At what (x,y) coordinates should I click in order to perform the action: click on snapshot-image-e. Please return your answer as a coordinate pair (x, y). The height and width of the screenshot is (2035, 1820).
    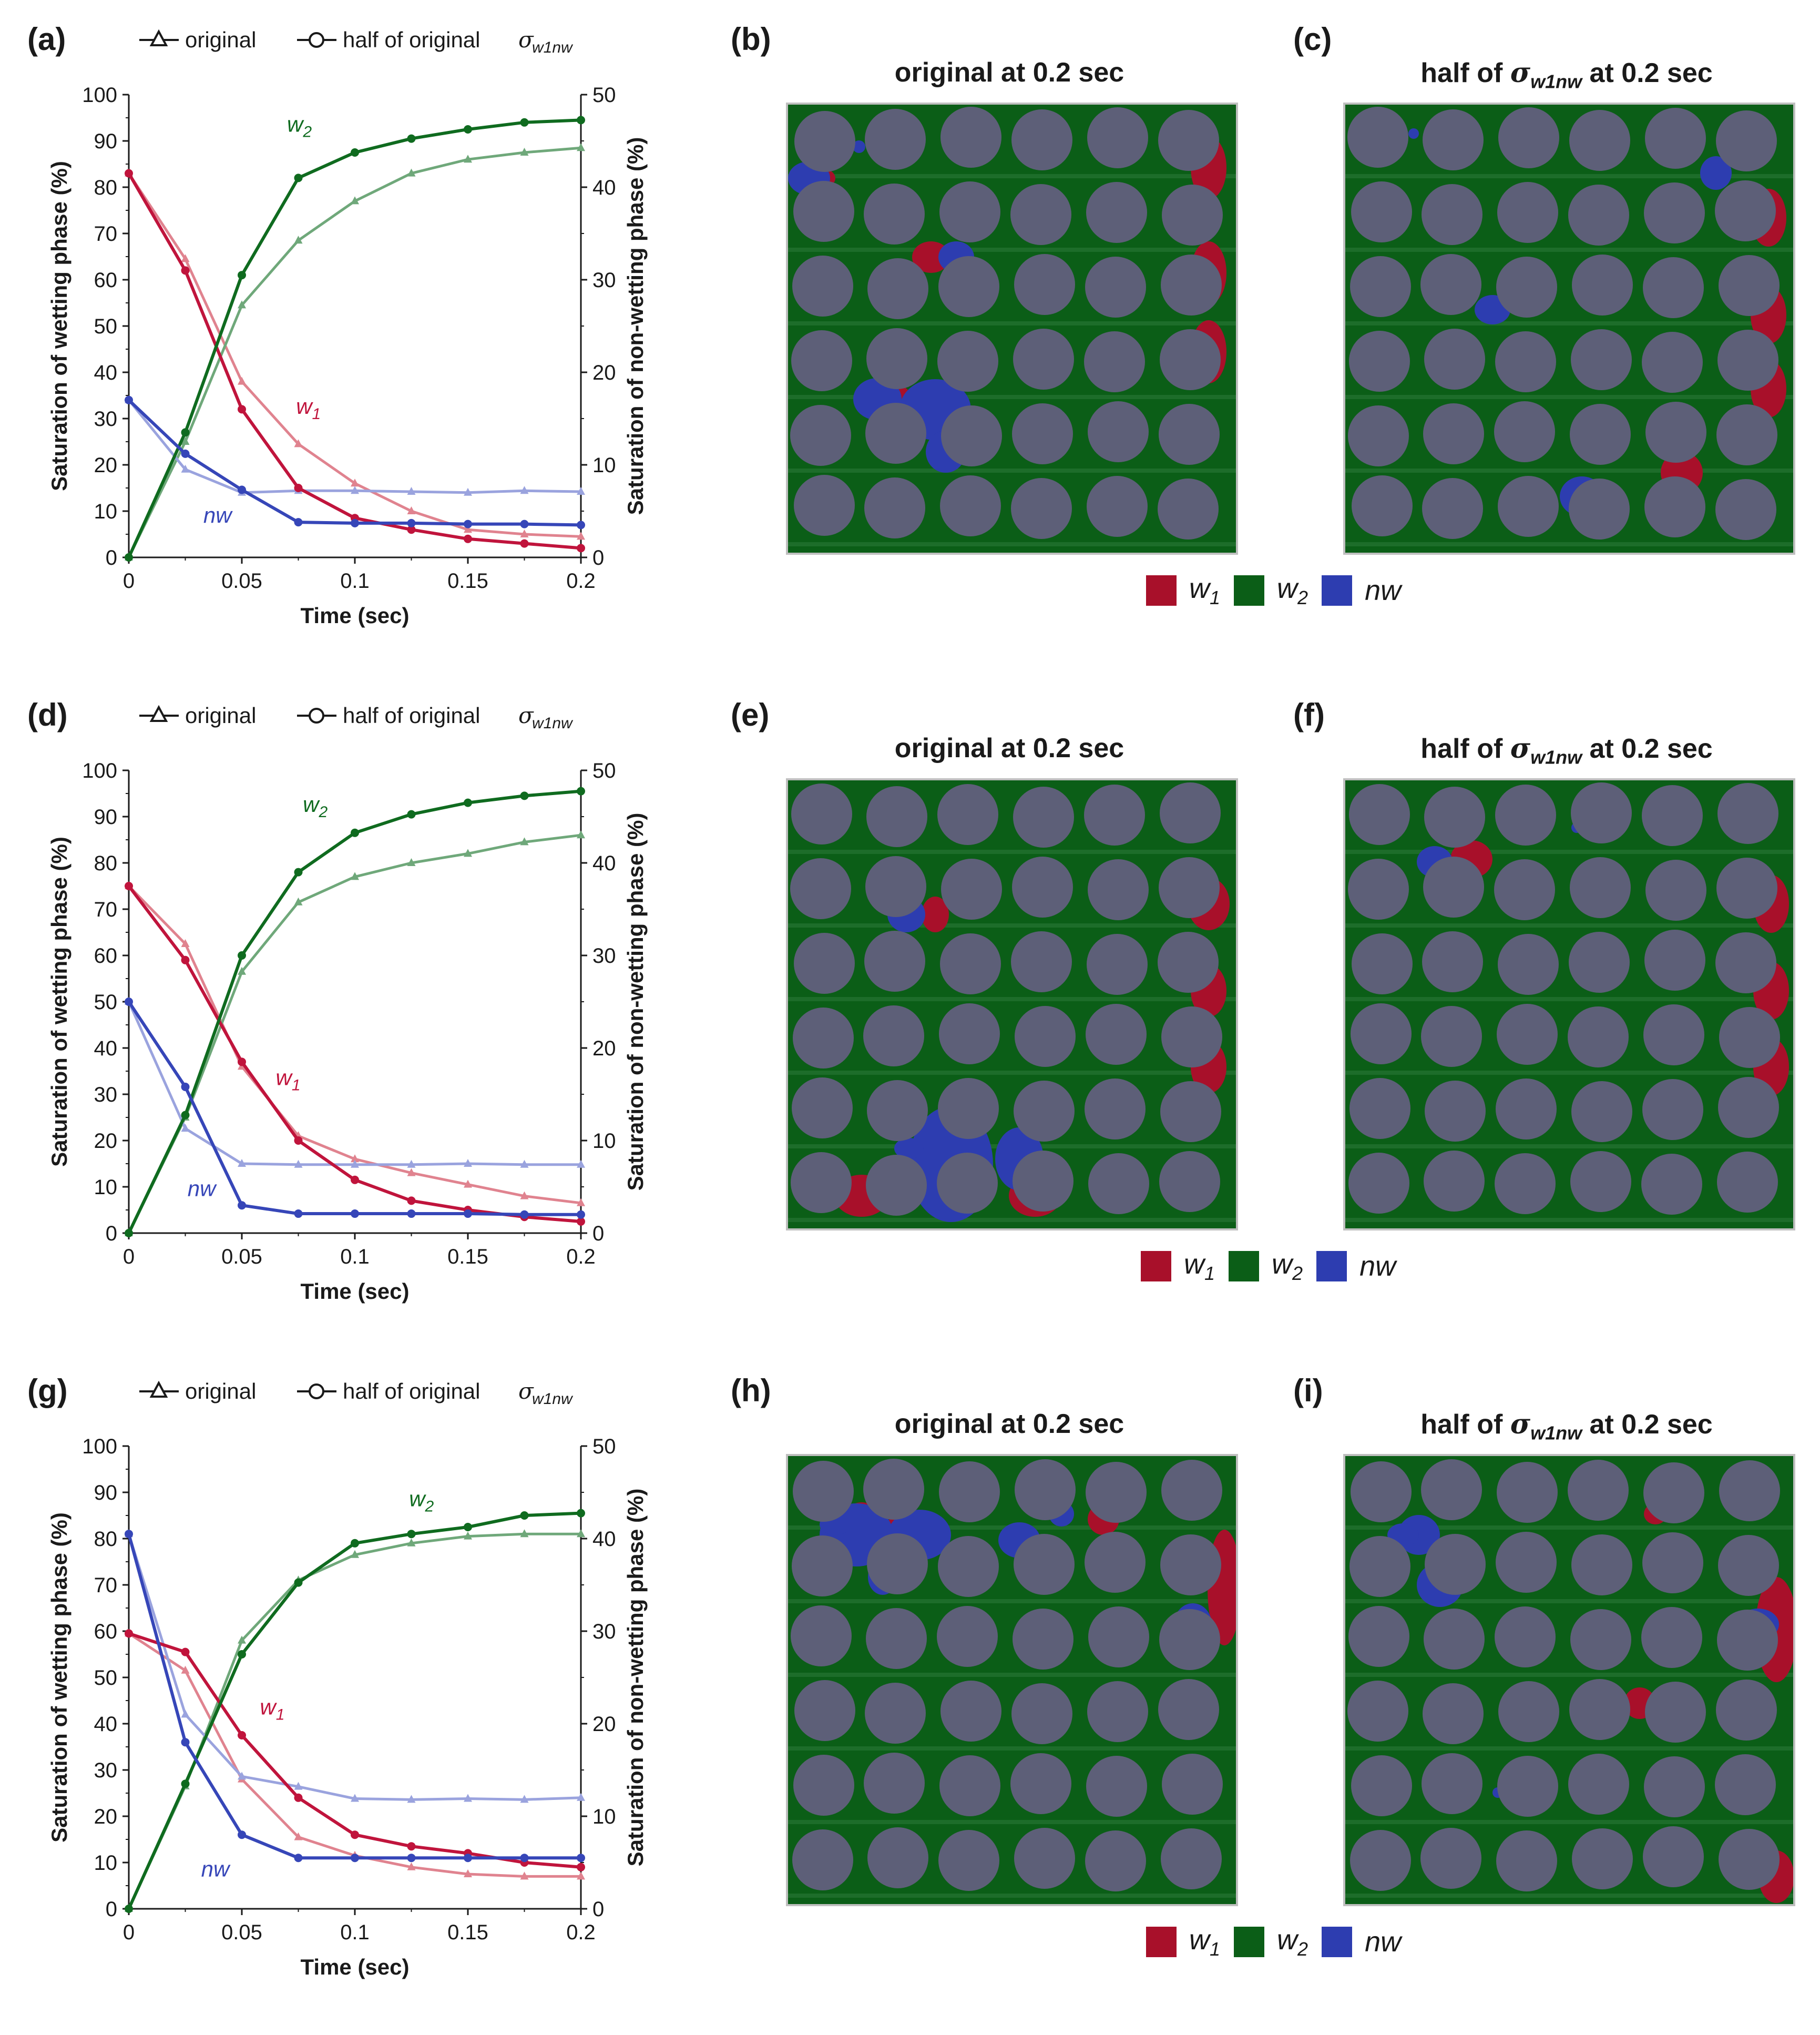
    Looking at the image, I should click on (1012, 1004).